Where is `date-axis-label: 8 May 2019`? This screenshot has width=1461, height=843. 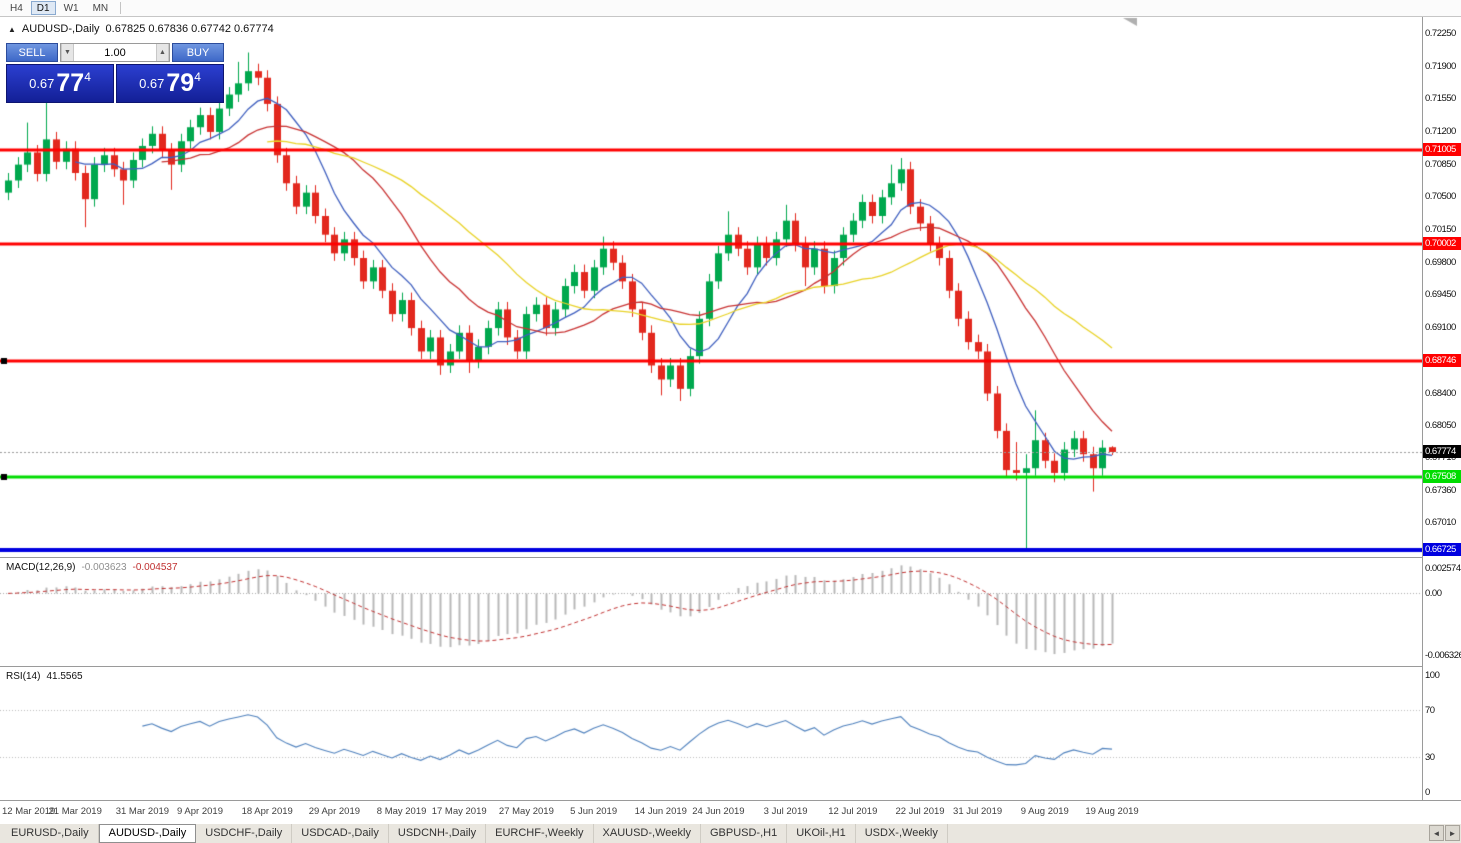
date-axis-label: 8 May 2019 is located at coordinates (401, 811).